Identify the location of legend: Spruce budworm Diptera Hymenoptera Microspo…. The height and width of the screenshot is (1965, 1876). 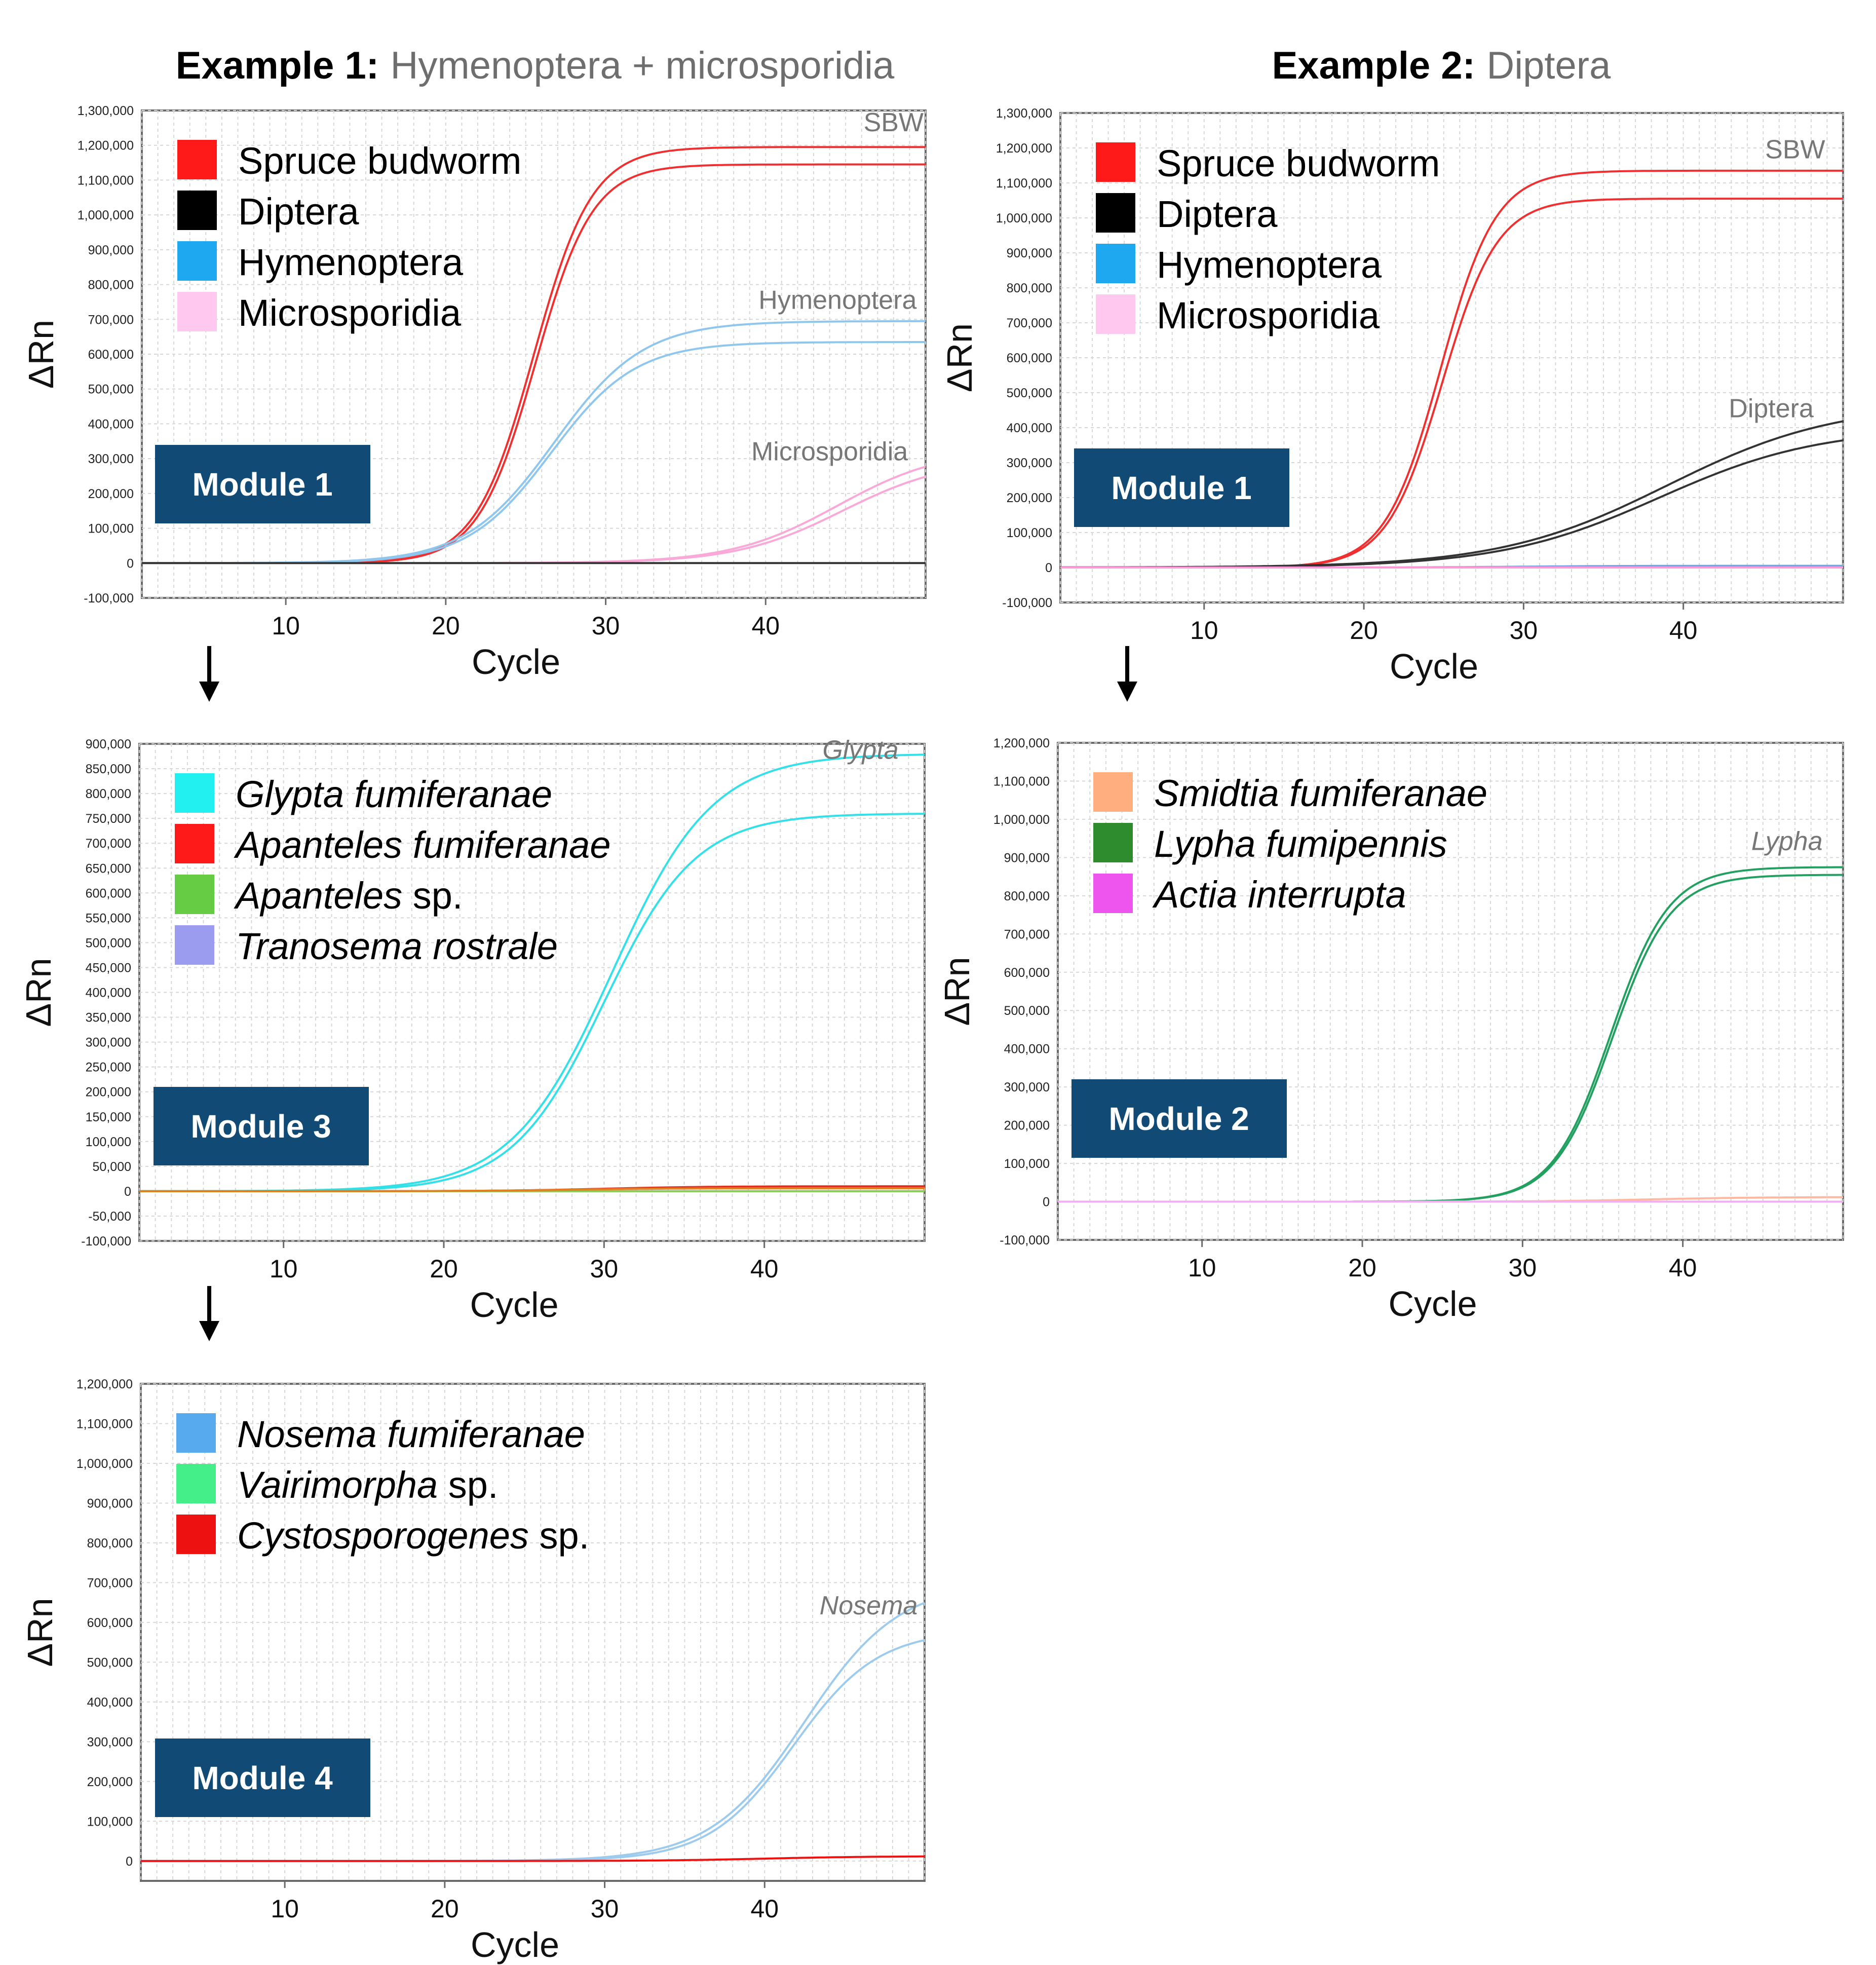
(1268, 239).